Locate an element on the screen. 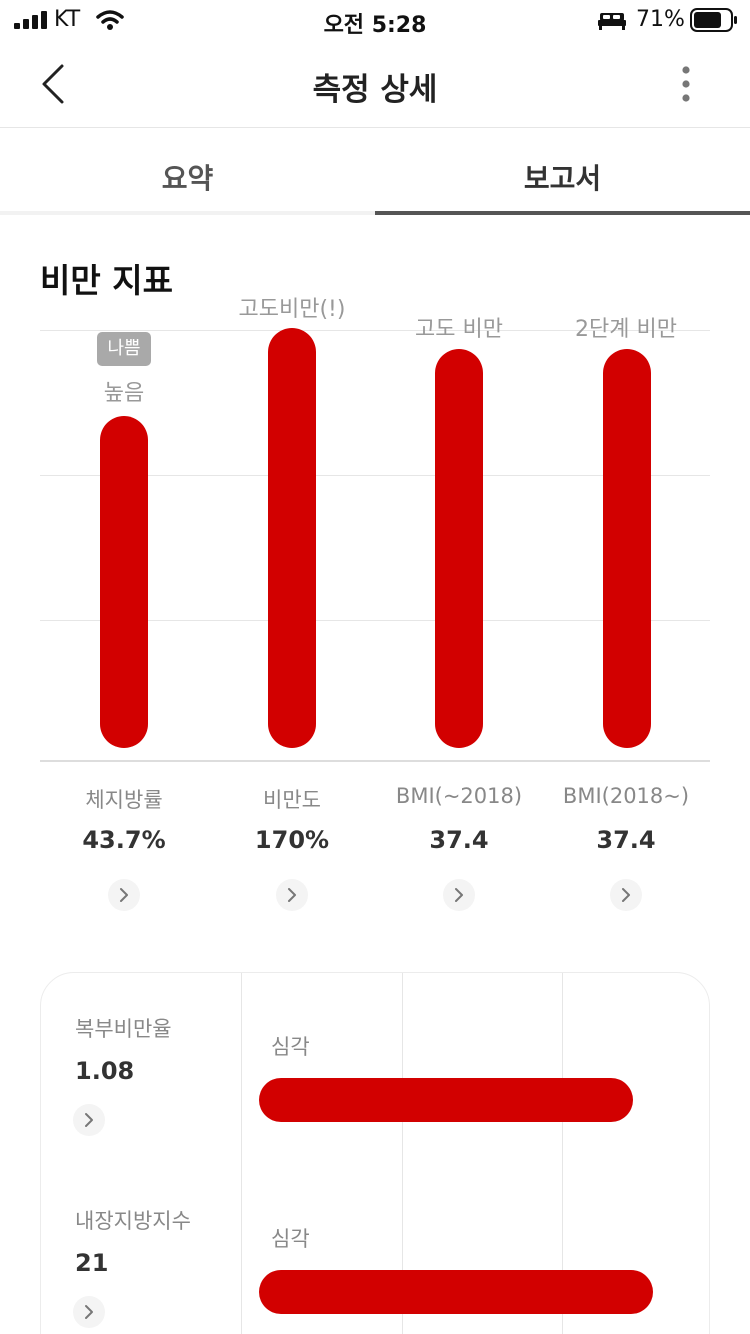 The height and width of the screenshot is (1334, 750). metric-value: 1.08 is located at coordinates (105, 1071).